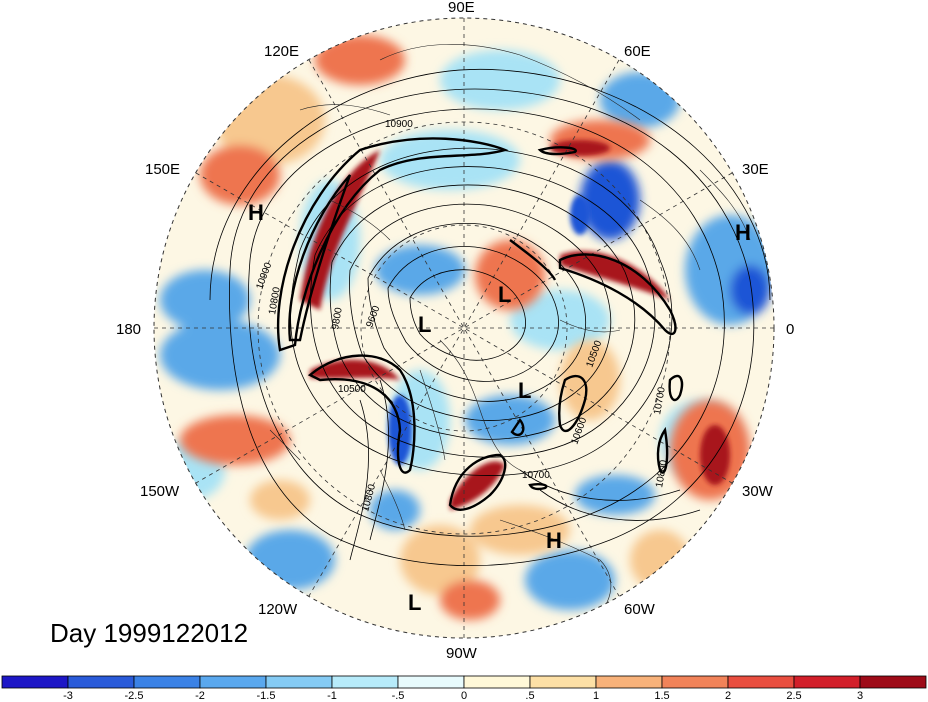  Describe the element at coordinates (128, 329) in the screenshot. I see `lon-label-180: 180` at that location.